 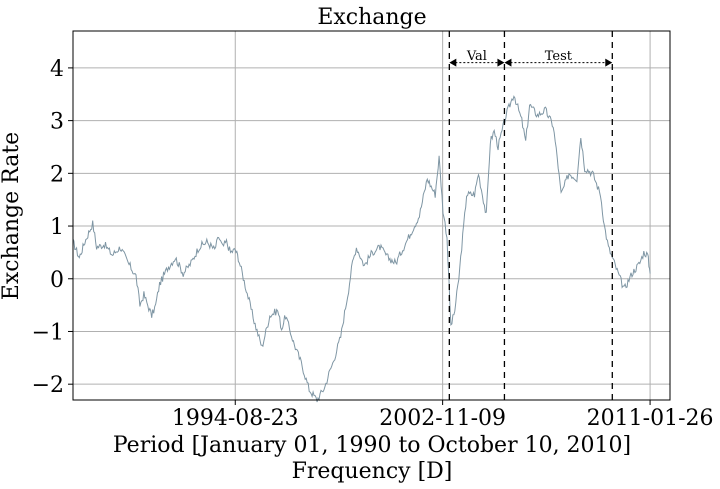 What do you see at coordinates (371, 17) in the screenshot?
I see `chart-title: Exchange` at bounding box center [371, 17].